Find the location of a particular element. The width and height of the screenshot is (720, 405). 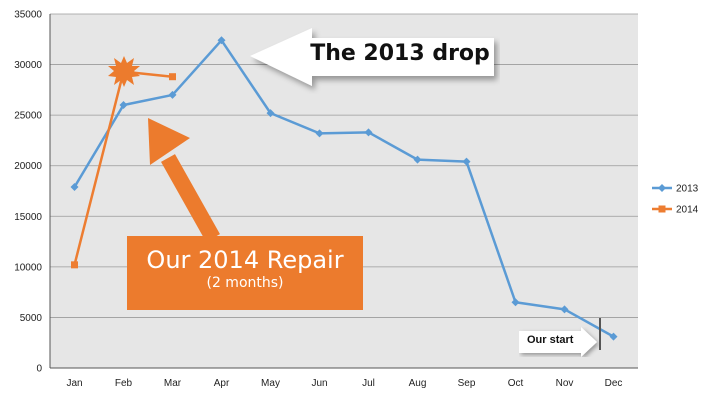

legend-label: 2014 is located at coordinates (687, 210).